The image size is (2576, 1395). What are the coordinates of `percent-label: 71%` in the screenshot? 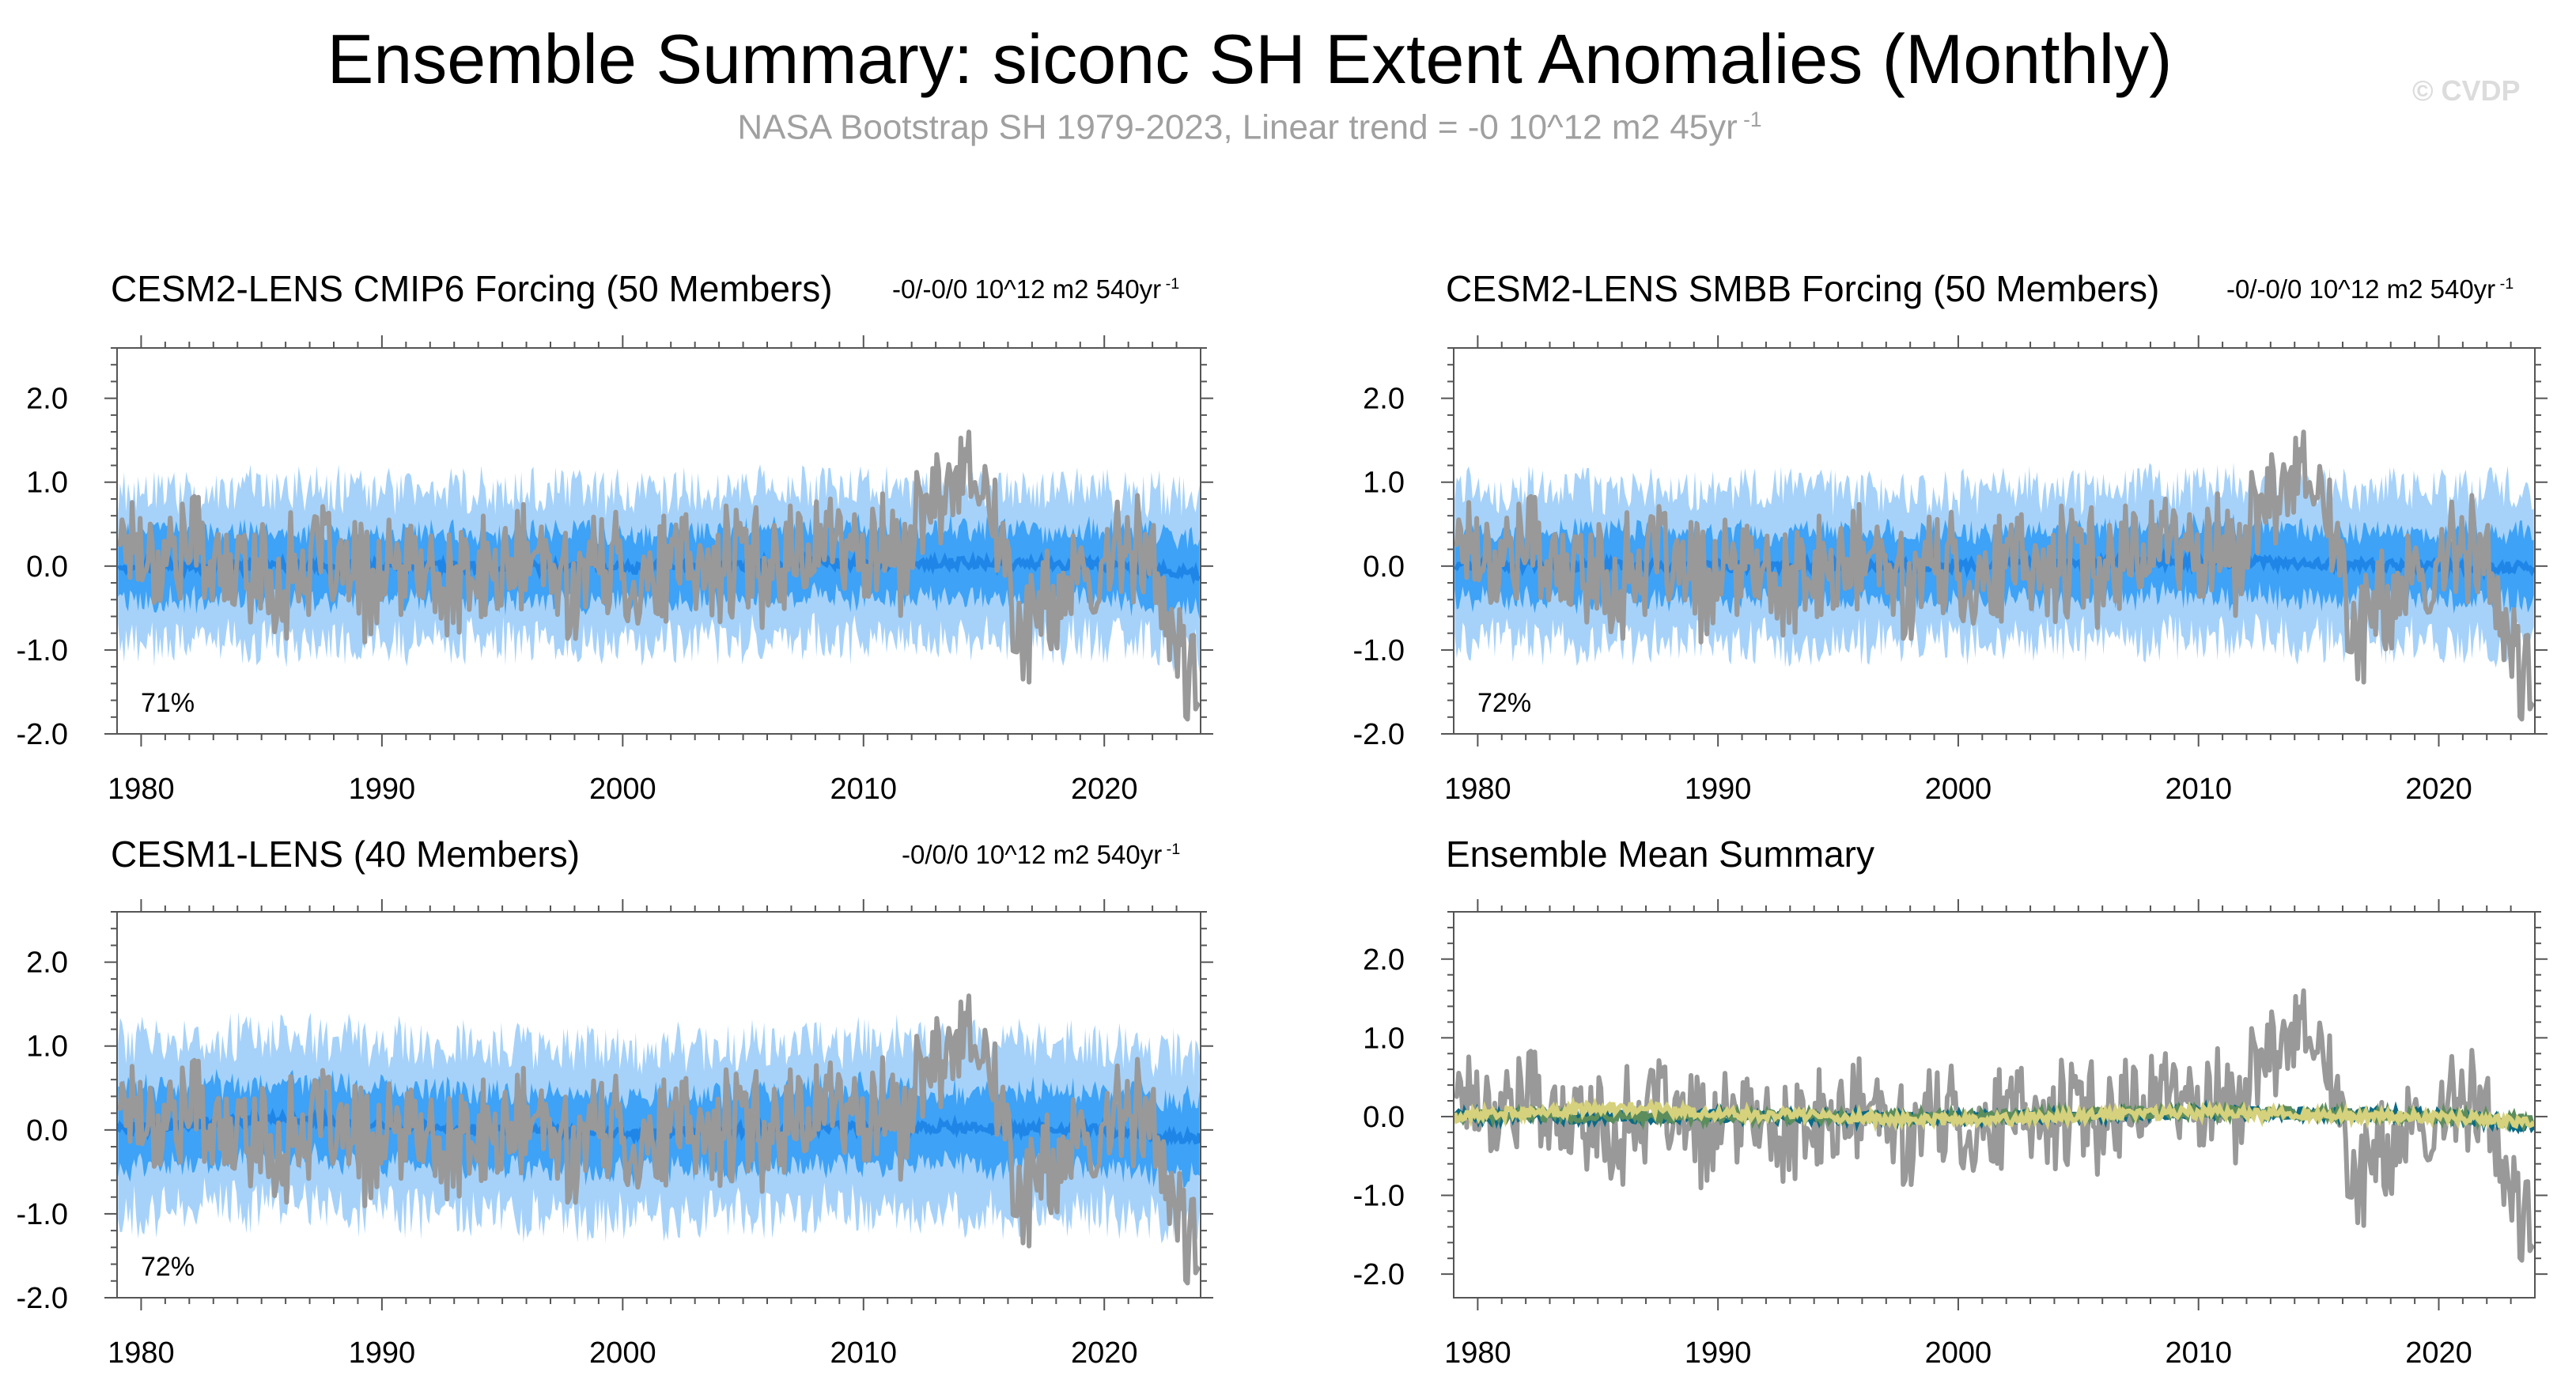 It's located at (168, 703).